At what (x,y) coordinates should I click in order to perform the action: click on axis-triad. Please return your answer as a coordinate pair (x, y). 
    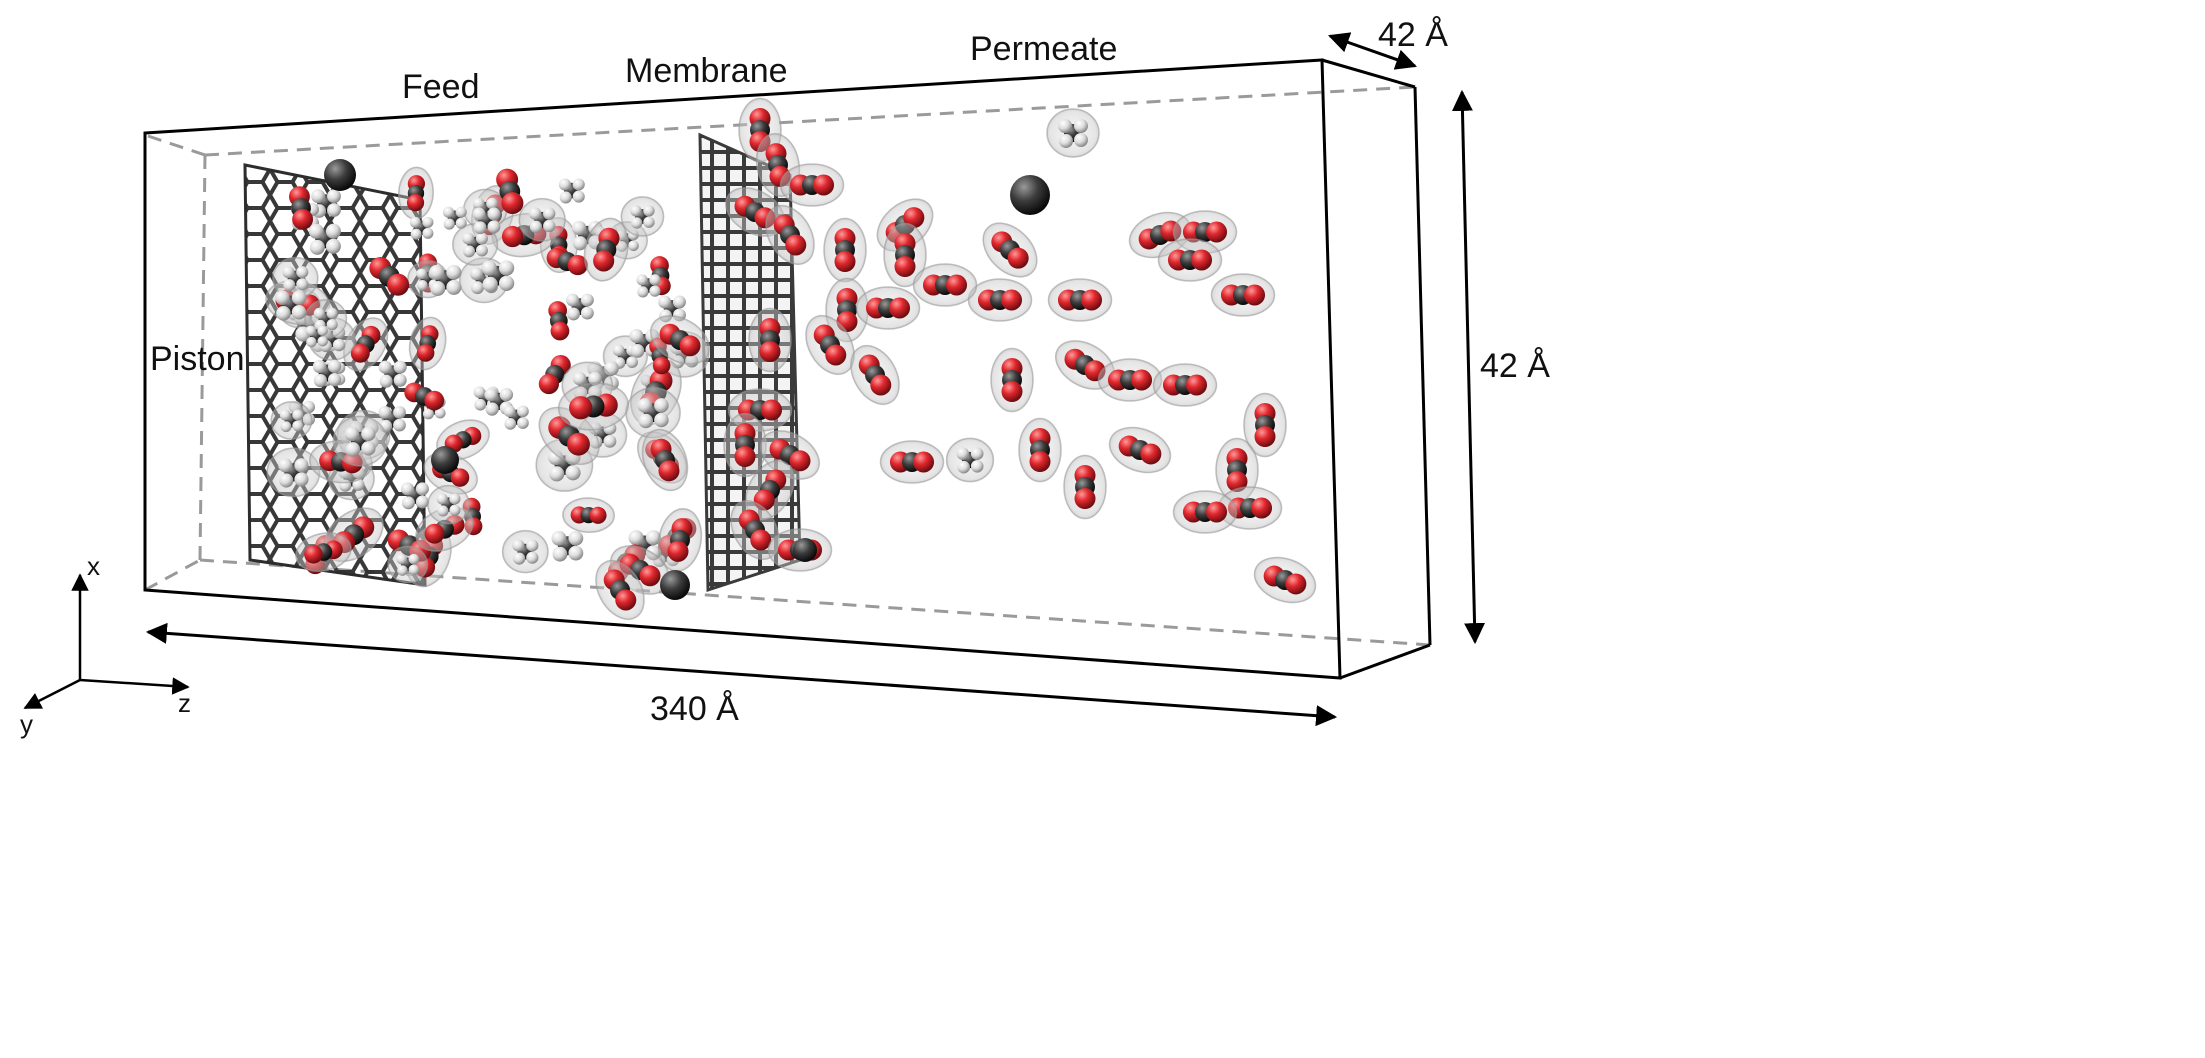
    Looking at the image, I should click on (106, 641).